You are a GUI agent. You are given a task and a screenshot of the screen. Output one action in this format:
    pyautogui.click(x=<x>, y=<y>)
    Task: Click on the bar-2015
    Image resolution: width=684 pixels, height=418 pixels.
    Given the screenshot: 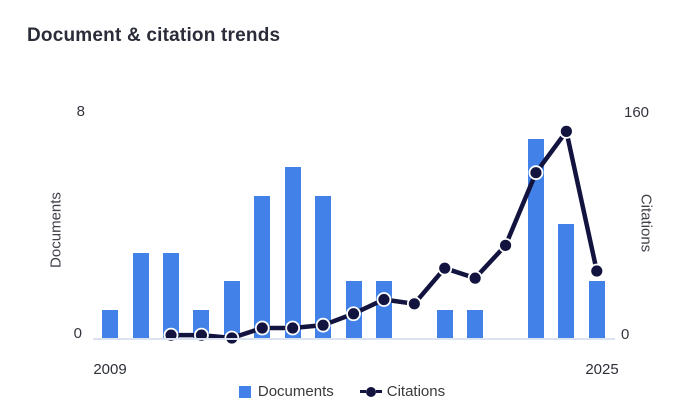 What is the action you would take?
    pyautogui.click(x=292, y=252)
    